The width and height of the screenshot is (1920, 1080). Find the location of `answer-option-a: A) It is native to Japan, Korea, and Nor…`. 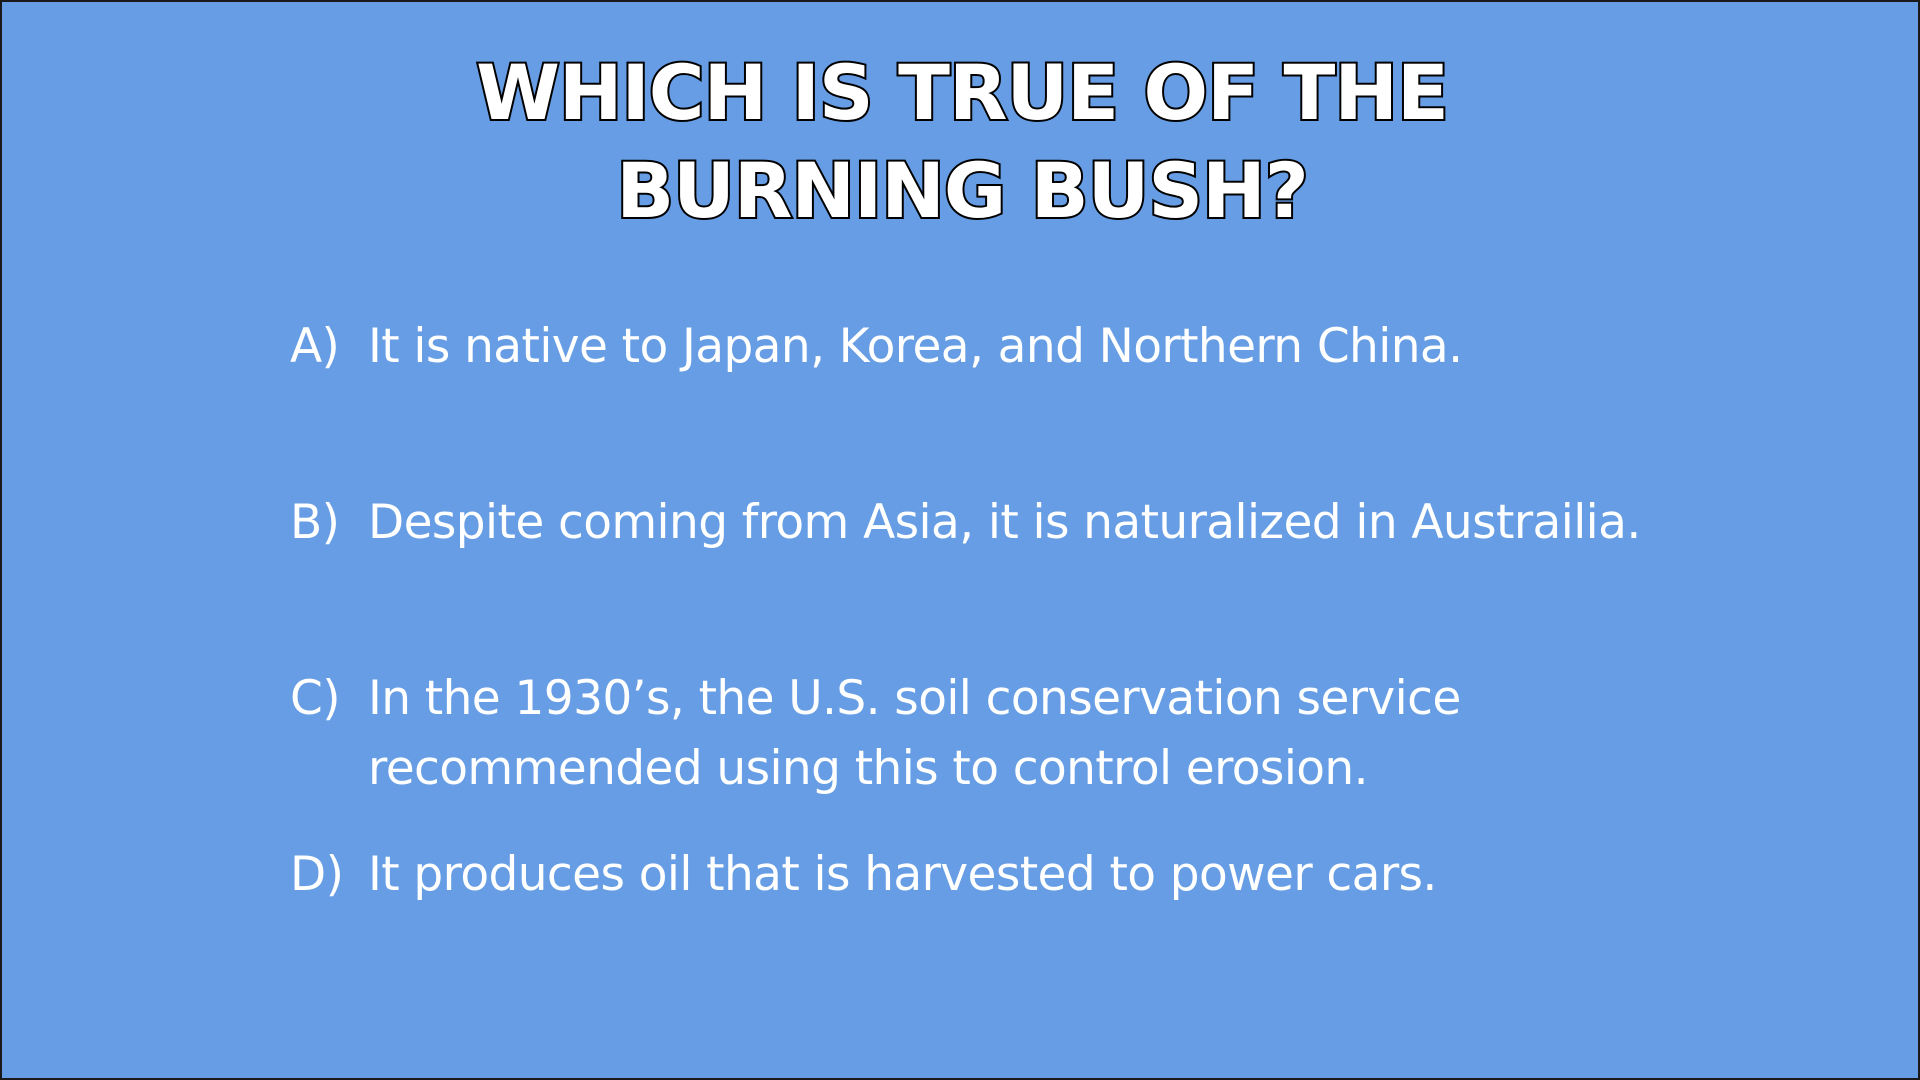

answer-option-a: A) It is native to Japan, Korea, and Nor… is located at coordinates (970, 347).